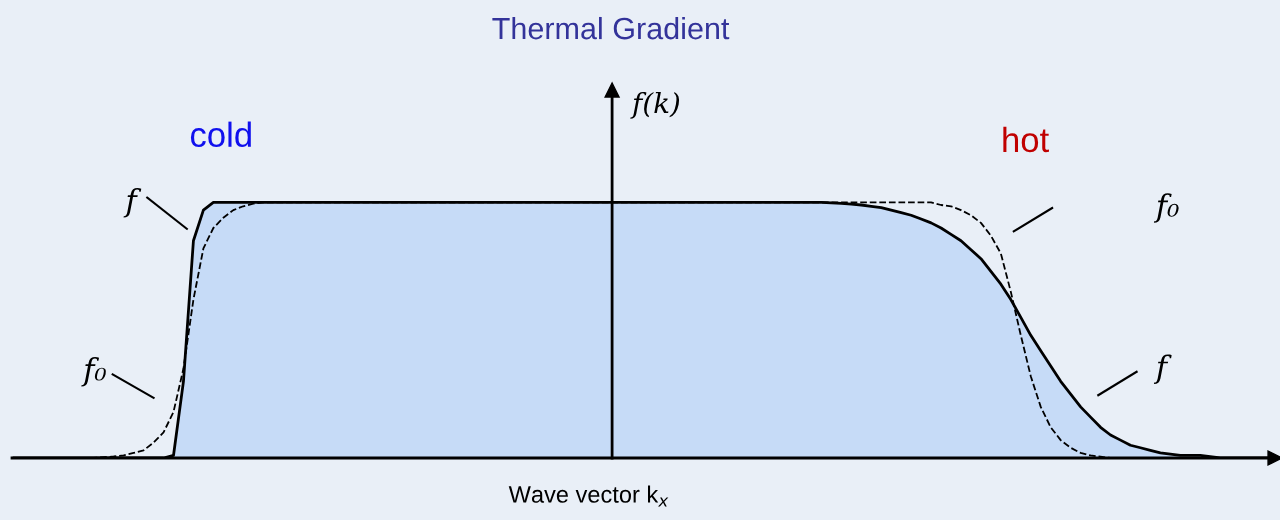 Image resolution: width=1280 pixels, height=520 pixels. Describe the element at coordinates (588, 496) in the screenshot. I see `x-axis-title: Wave vector k$_{x}$` at that location.